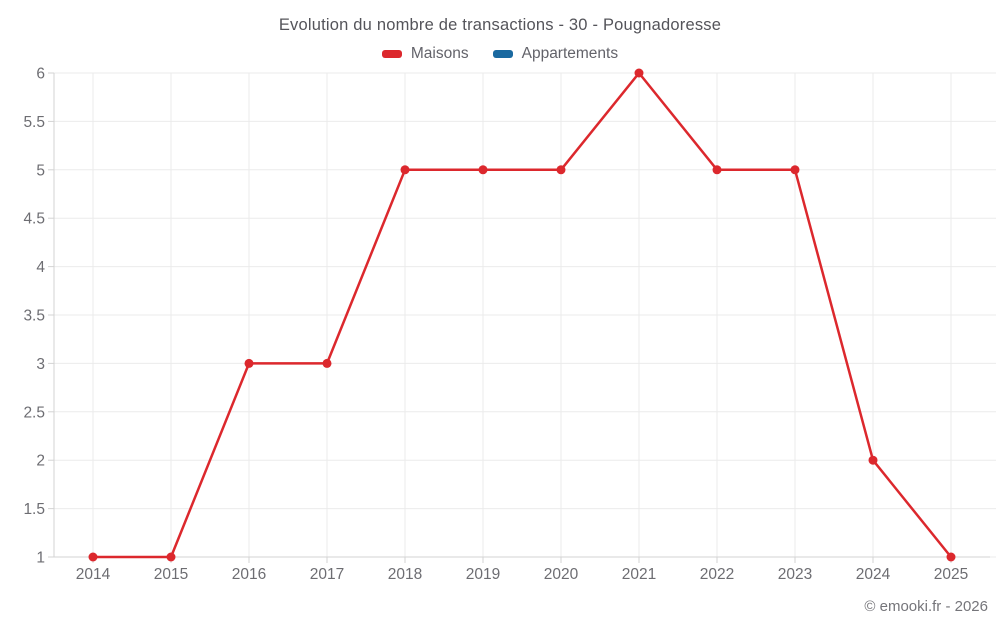 The image size is (1000, 625). Describe the element at coordinates (40, 170) in the screenshot. I see `y-axis-tick-label: 5` at that location.